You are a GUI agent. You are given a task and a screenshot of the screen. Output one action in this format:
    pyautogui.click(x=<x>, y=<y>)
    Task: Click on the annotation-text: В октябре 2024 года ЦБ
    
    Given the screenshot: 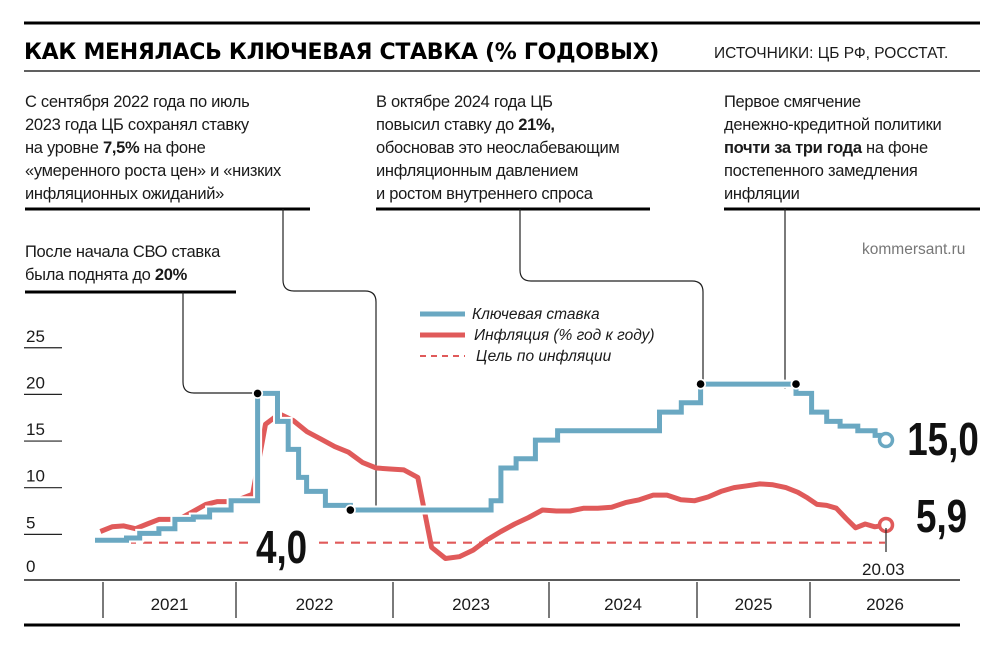 What is the action you would take?
    pyautogui.click(x=464, y=102)
    